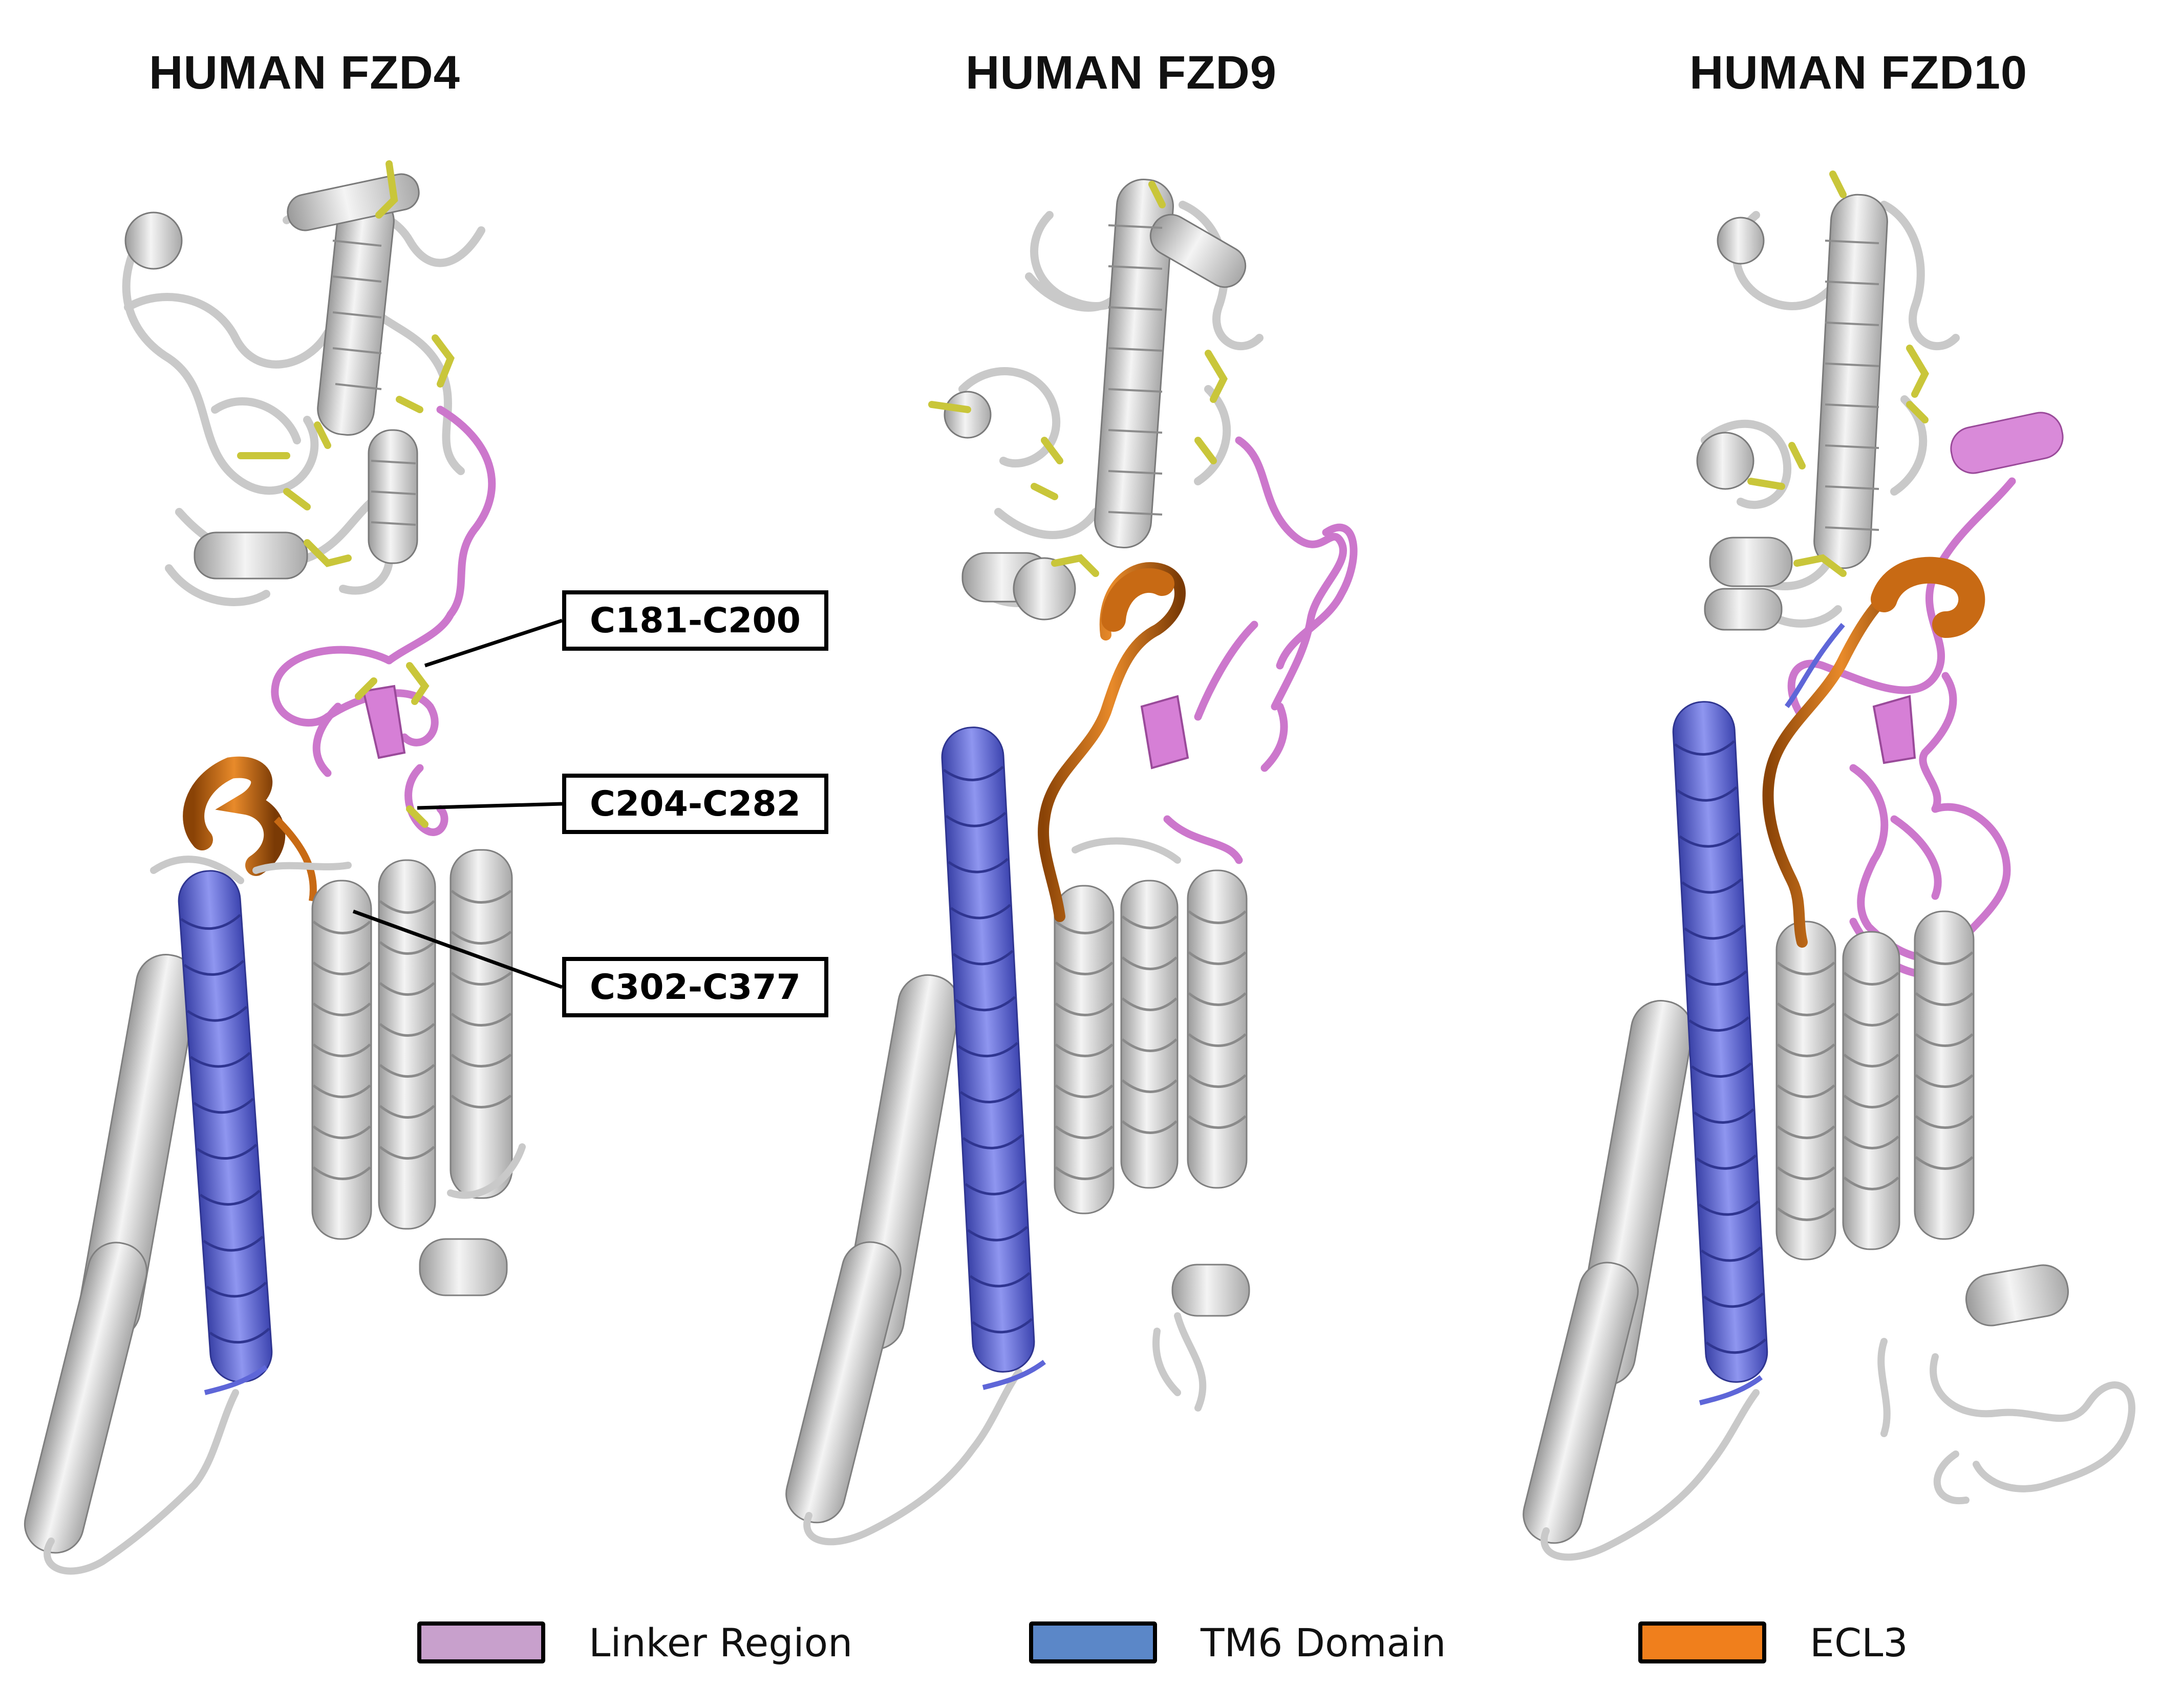 The height and width of the screenshot is (1708, 2183). Describe the element at coordinates (1859, 1642) in the screenshot. I see `legend-label-ecl3: ECL3` at that location.